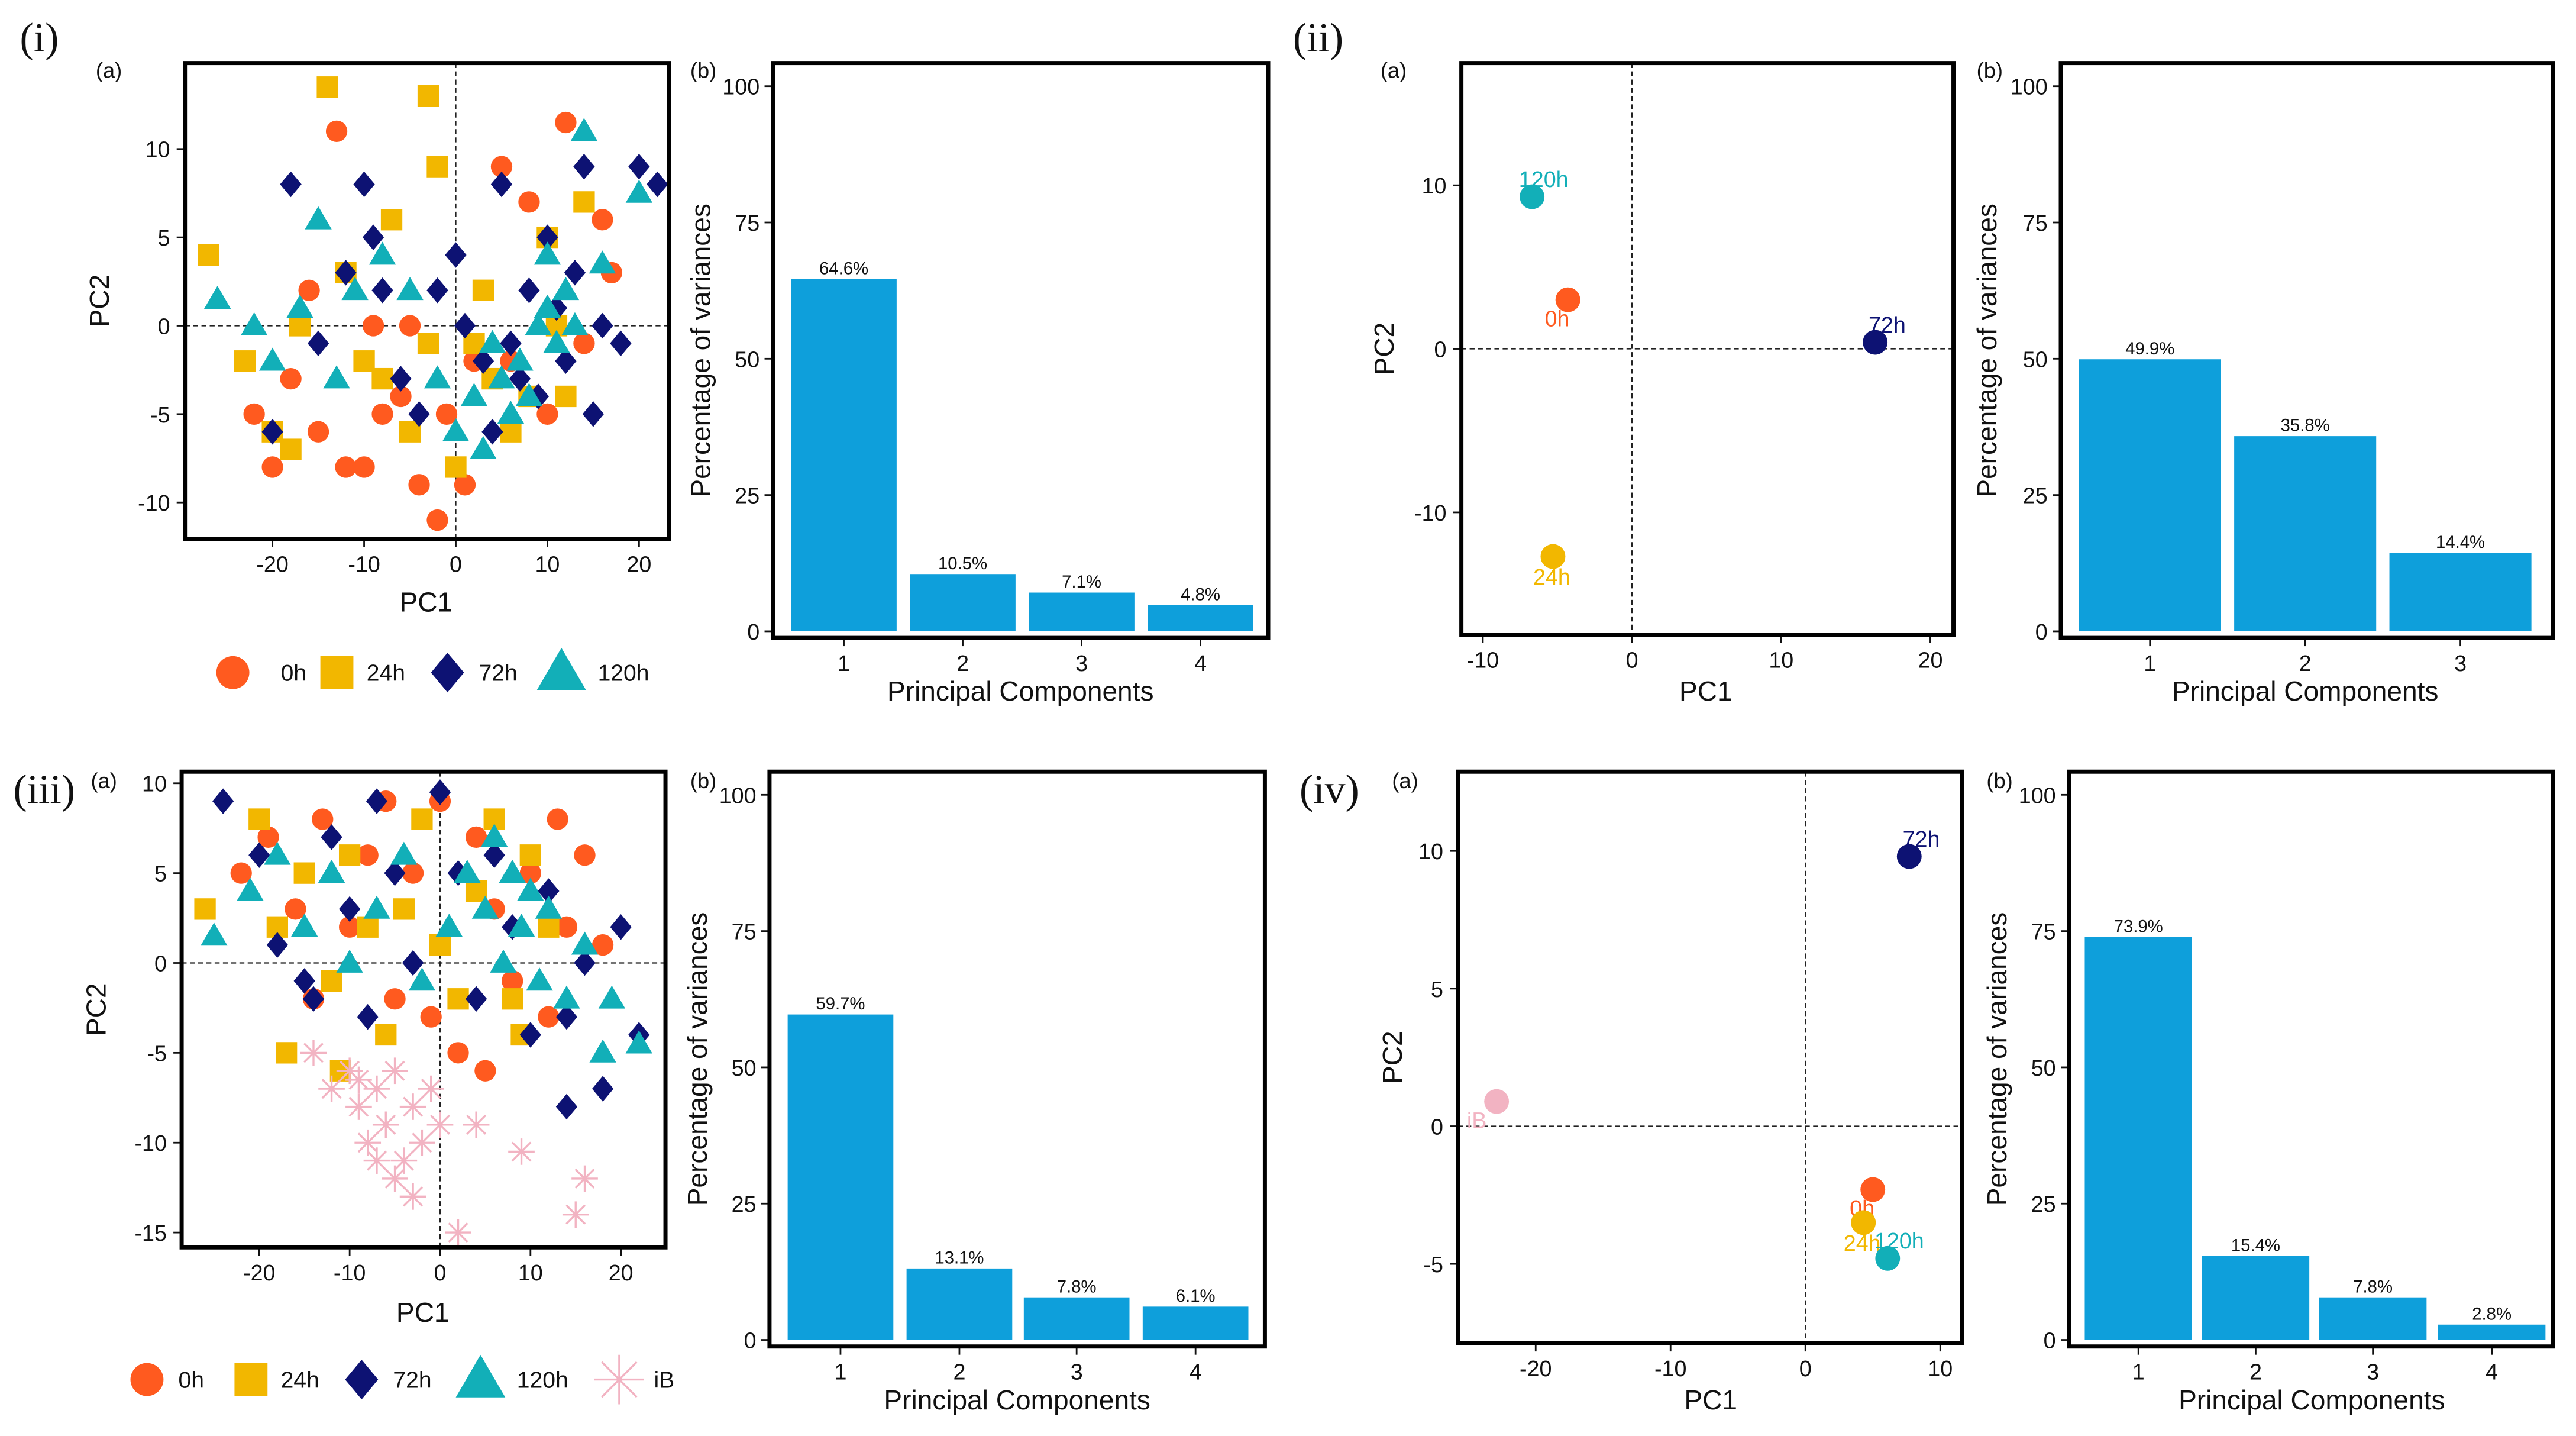  I want to click on y-tick-label: -5, so click(1433, 1264).